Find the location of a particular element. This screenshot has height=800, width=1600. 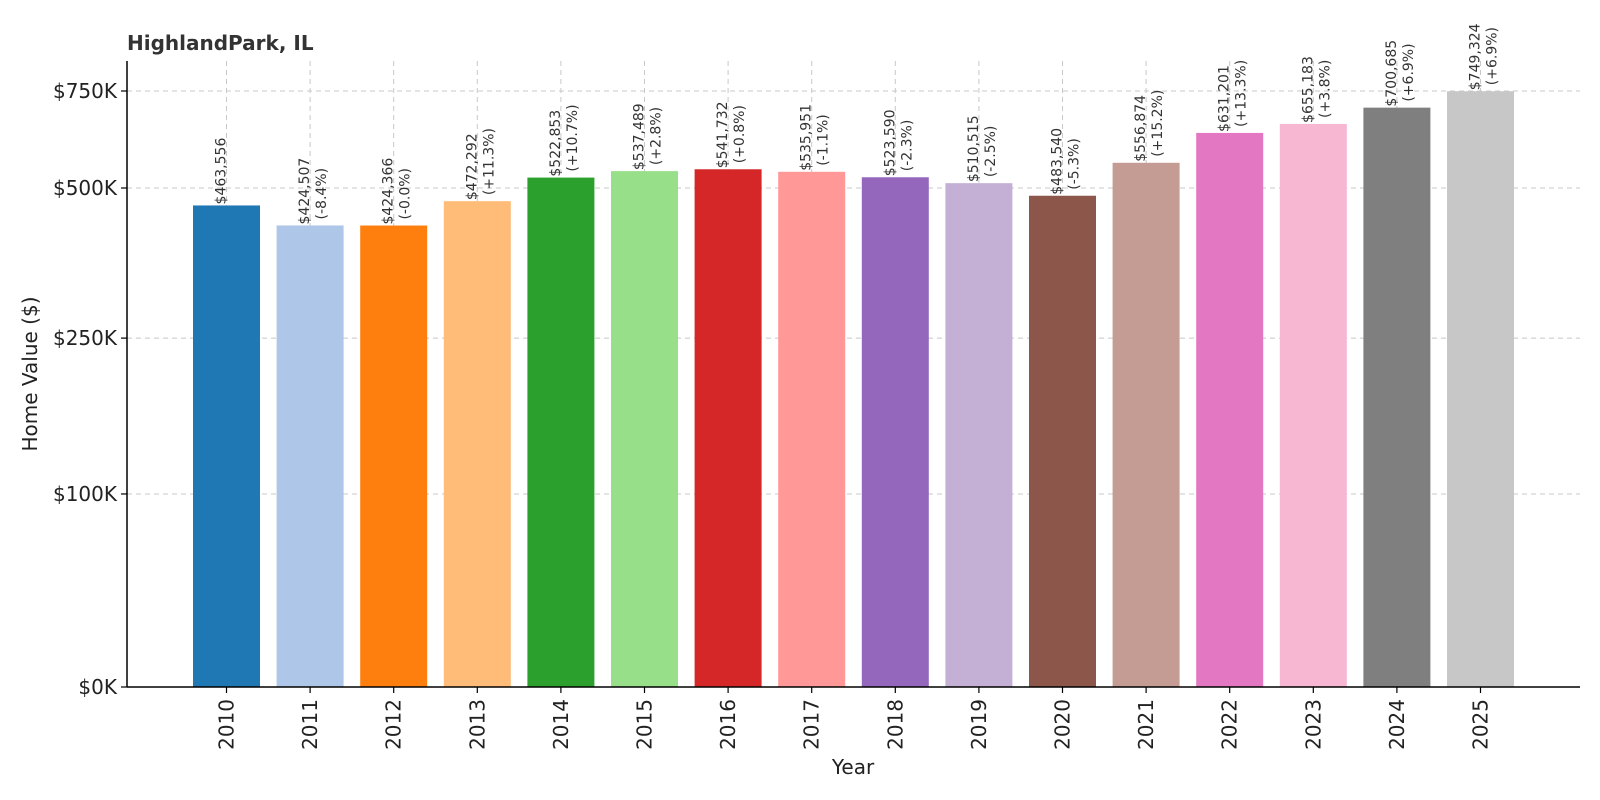

change-label: (-0.0%) is located at coordinates (406, 194).